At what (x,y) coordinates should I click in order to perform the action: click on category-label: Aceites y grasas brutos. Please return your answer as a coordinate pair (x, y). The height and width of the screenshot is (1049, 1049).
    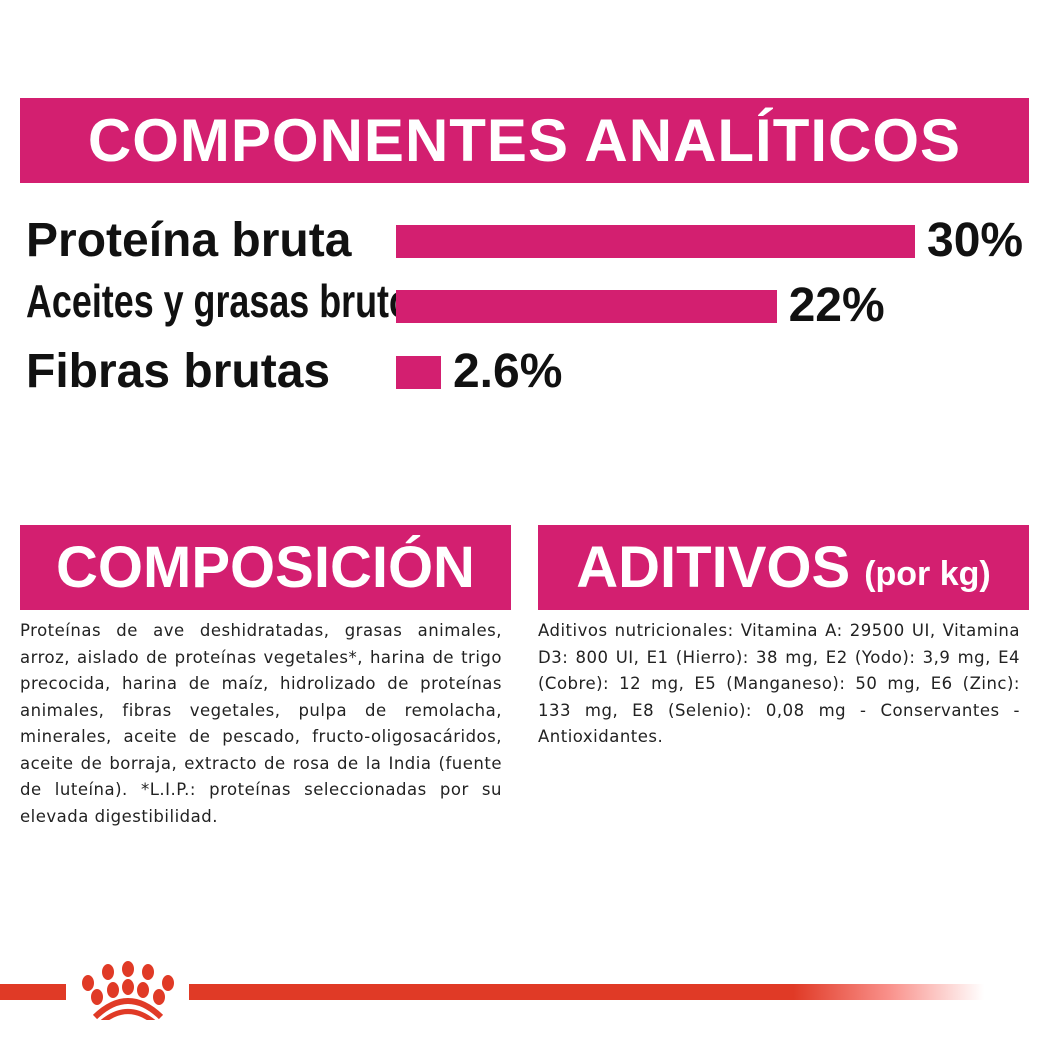
    Looking at the image, I should click on (228, 301).